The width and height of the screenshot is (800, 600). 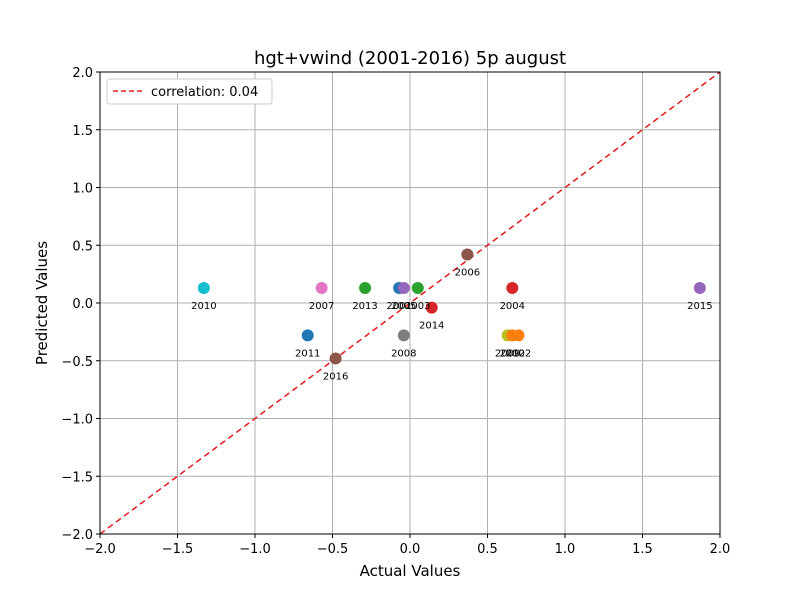 I want to click on data-label-2008: 2008, so click(x=403, y=353).